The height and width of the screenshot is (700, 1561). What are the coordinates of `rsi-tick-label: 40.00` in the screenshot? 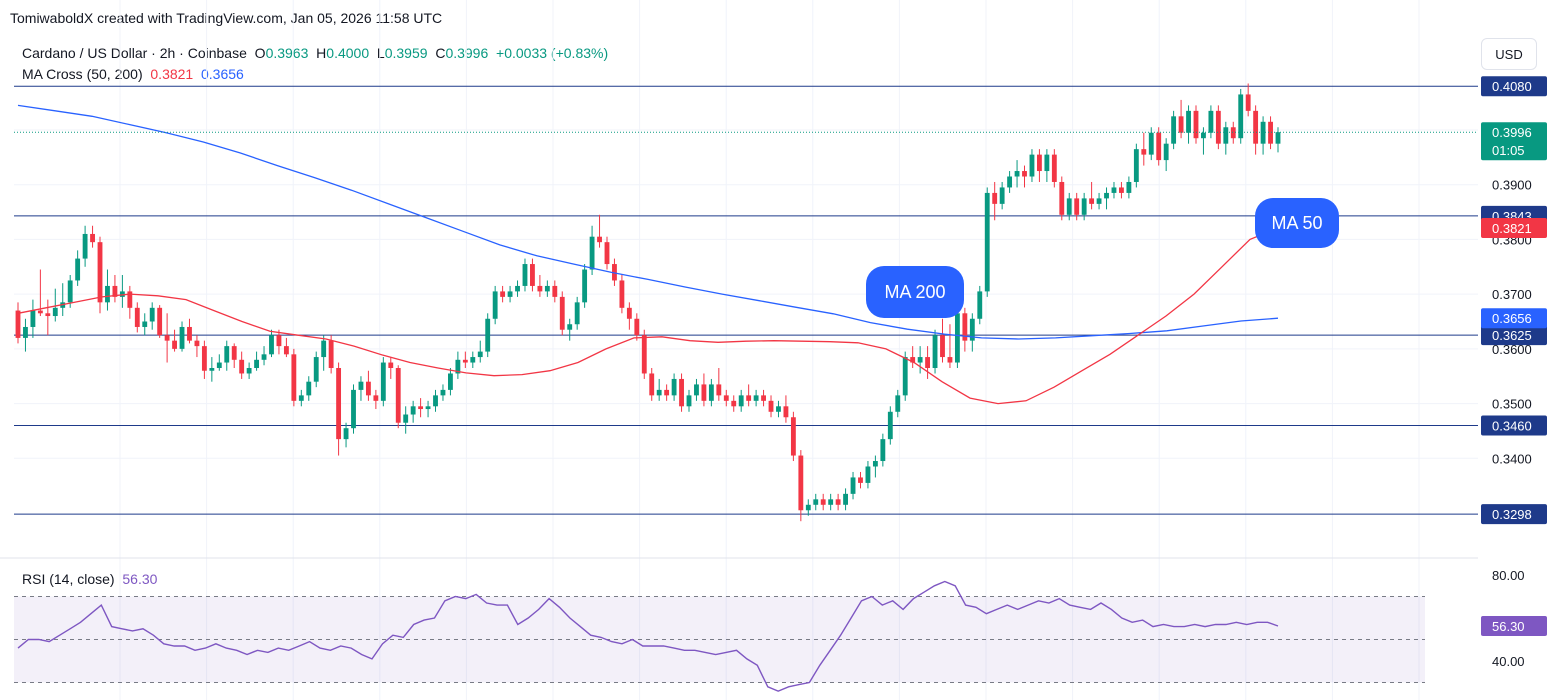 It's located at (1508, 661).